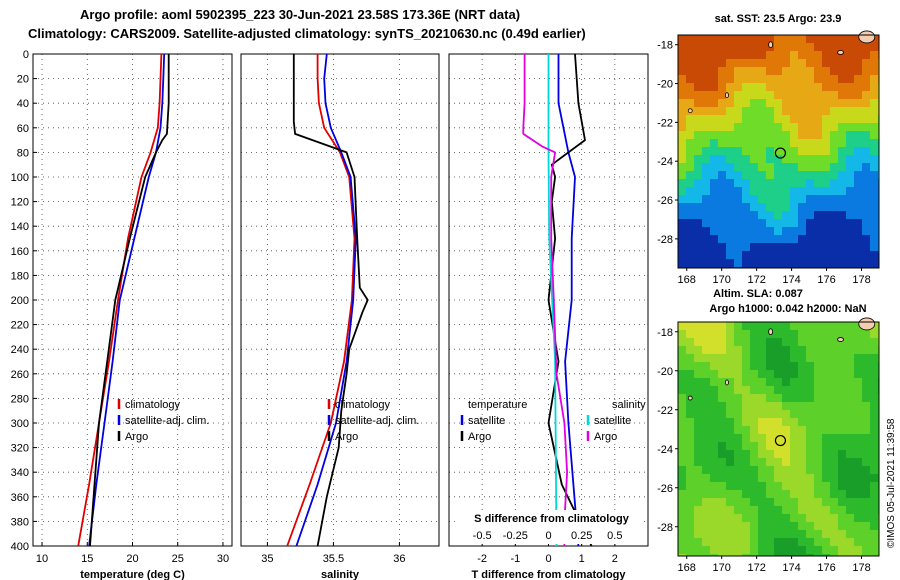 The image size is (900, 580). What do you see at coordinates (330, 300) in the screenshot?
I see `series-line-argo` at bounding box center [330, 300].